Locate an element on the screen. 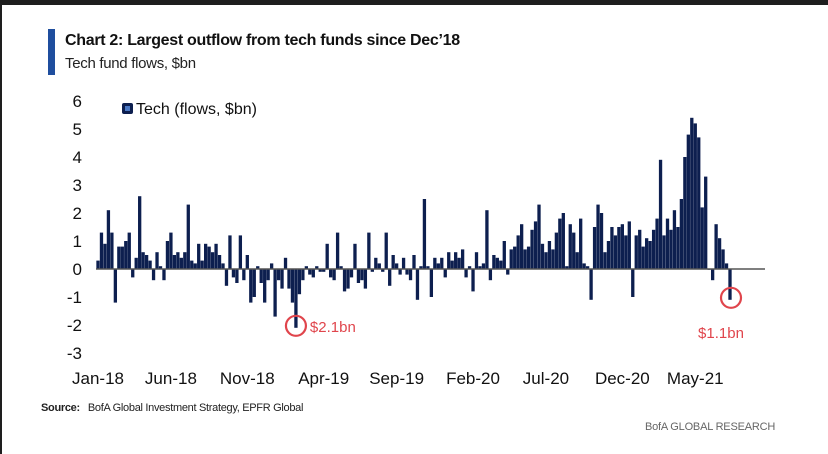 The image size is (828, 454). y-tick-label: 1 is located at coordinates (77, 241).